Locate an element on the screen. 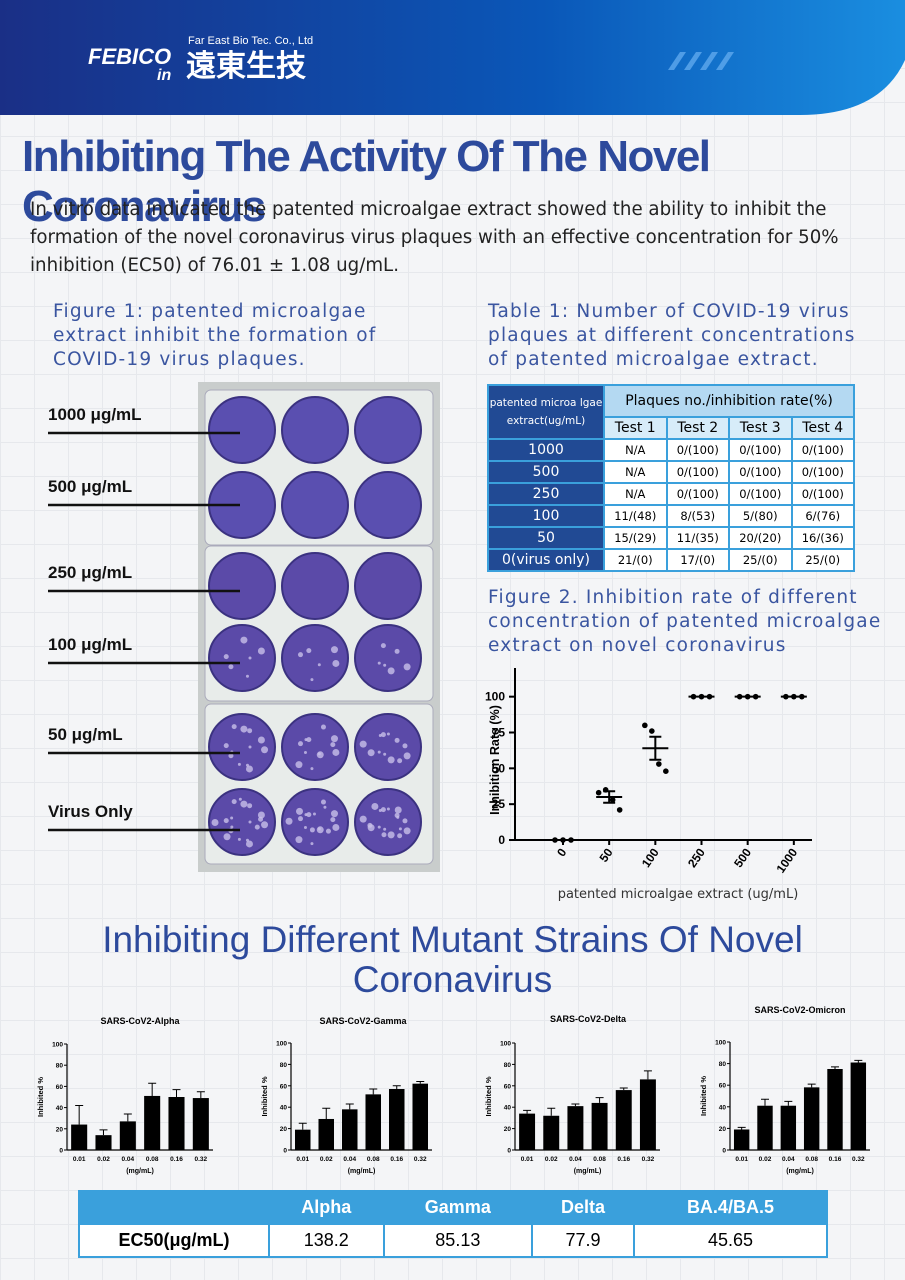 The width and height of the screenshot is (905, 1280). cell: 8/(53) is located at coordinates (697, 516).